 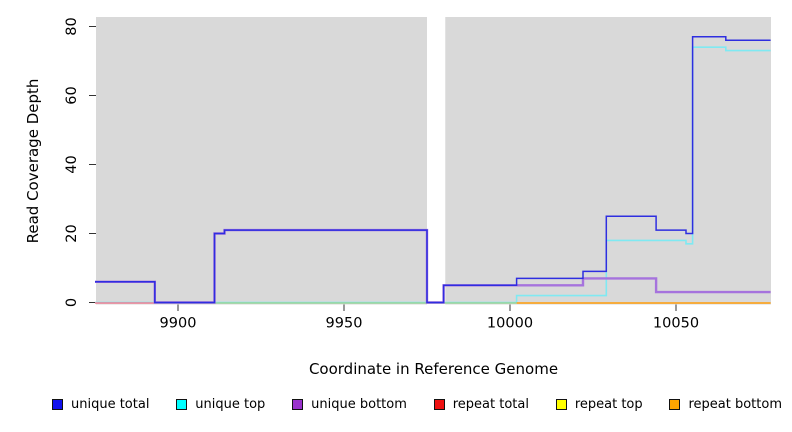 What do you see at coordinates (344, 324) in the screenshot?
I see `x-tick-label: 9950` at bounding box center [344, 324].